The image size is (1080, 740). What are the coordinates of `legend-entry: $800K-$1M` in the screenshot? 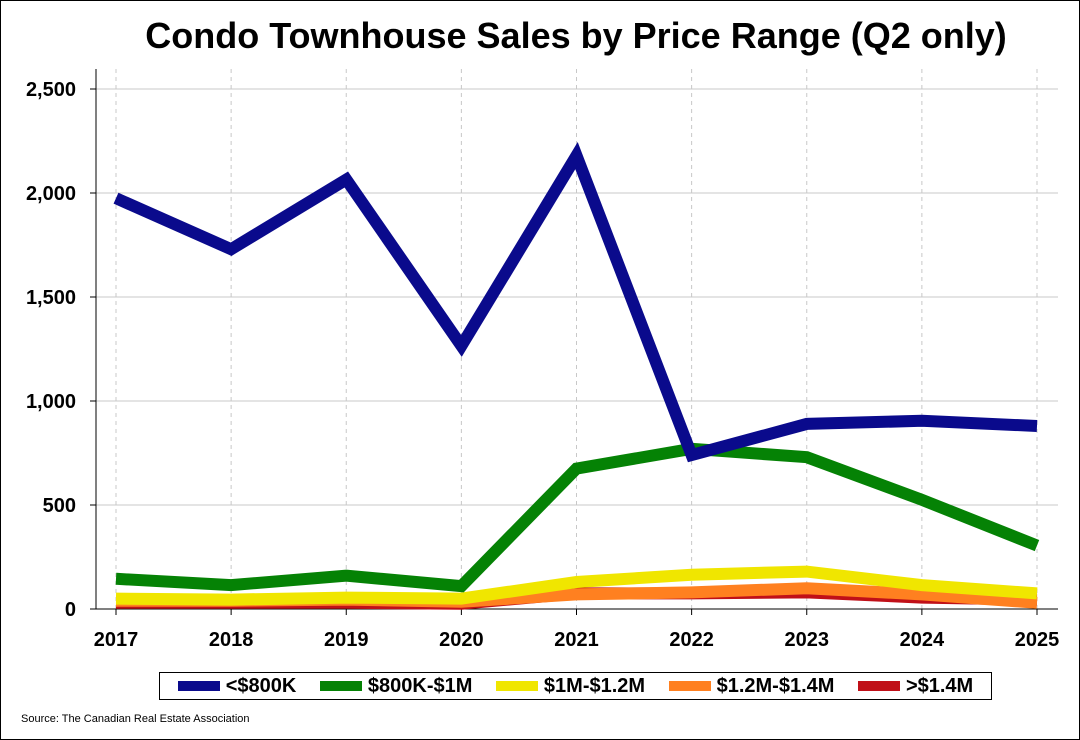 It's located at (396, 686).